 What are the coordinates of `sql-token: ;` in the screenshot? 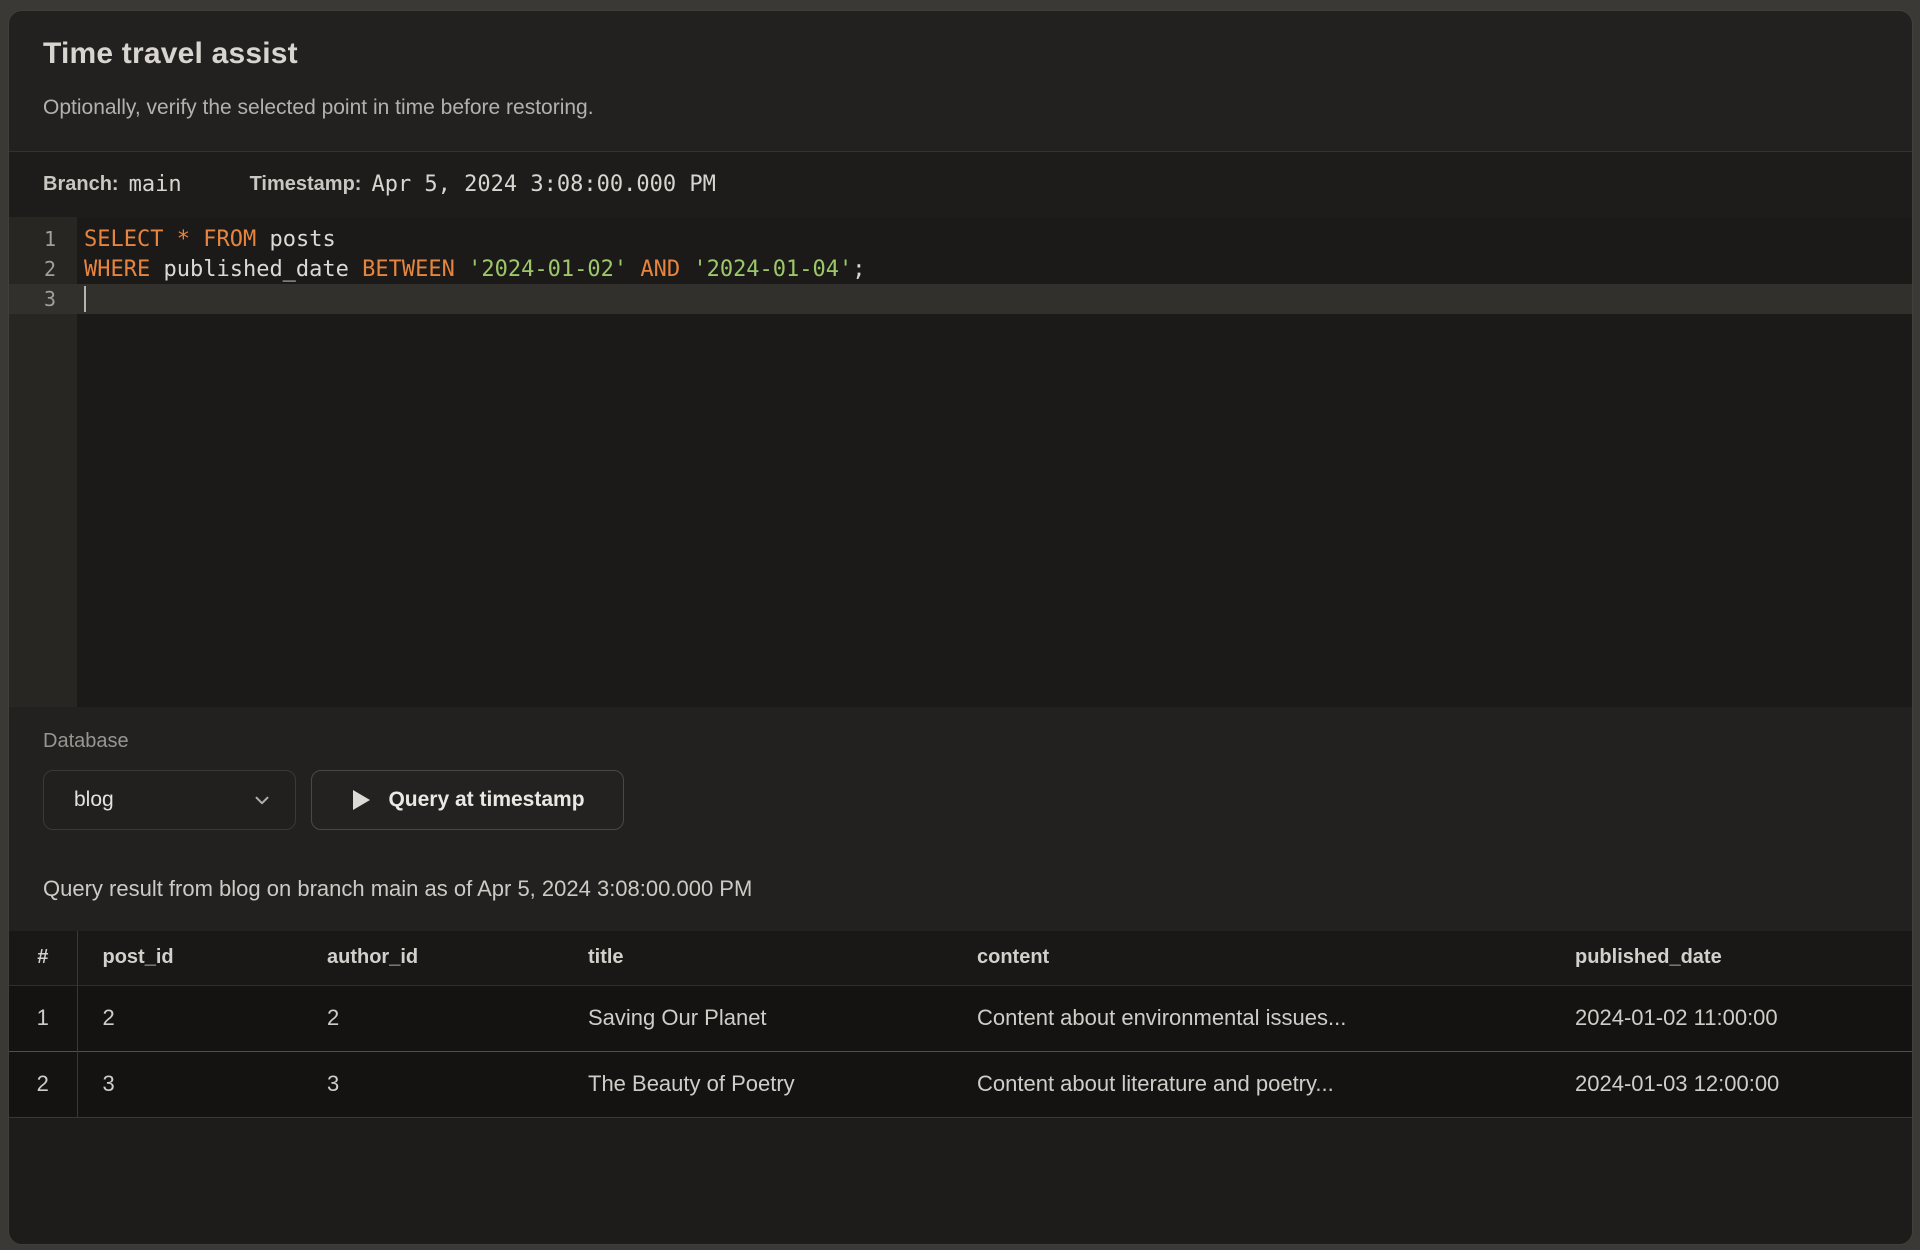 It's located at (859, 269).